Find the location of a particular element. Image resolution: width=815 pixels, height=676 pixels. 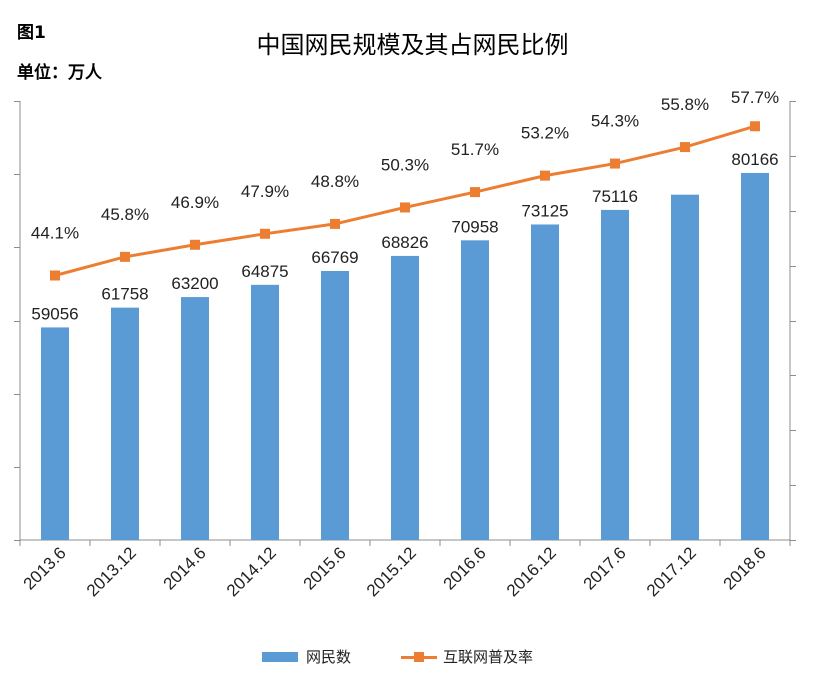

unit-label: 单位：万人 is located at coordinates (59, 73).